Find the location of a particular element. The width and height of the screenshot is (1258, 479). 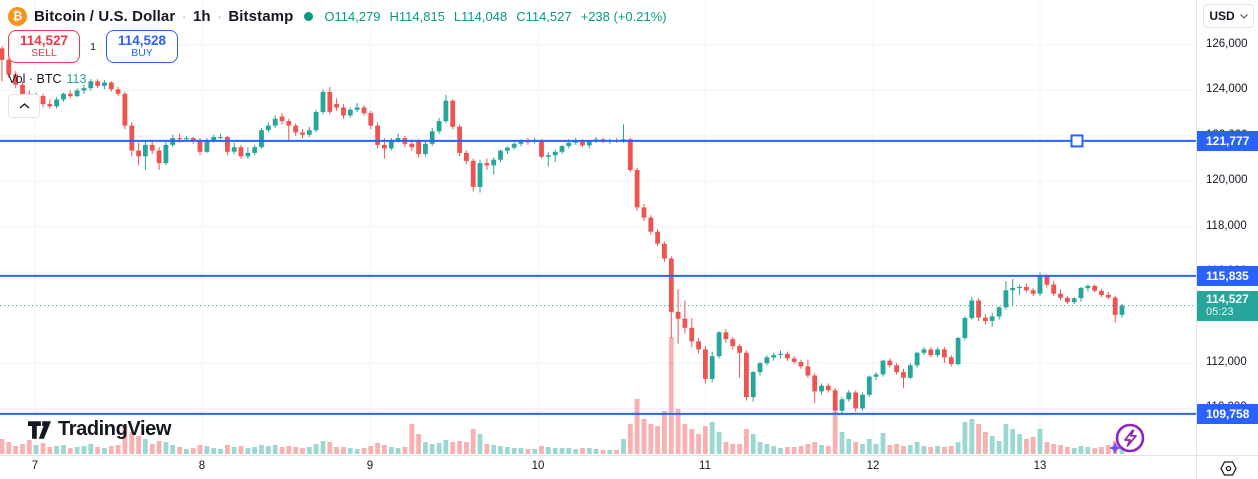

collapse-button is located at coordinates (24, 106).